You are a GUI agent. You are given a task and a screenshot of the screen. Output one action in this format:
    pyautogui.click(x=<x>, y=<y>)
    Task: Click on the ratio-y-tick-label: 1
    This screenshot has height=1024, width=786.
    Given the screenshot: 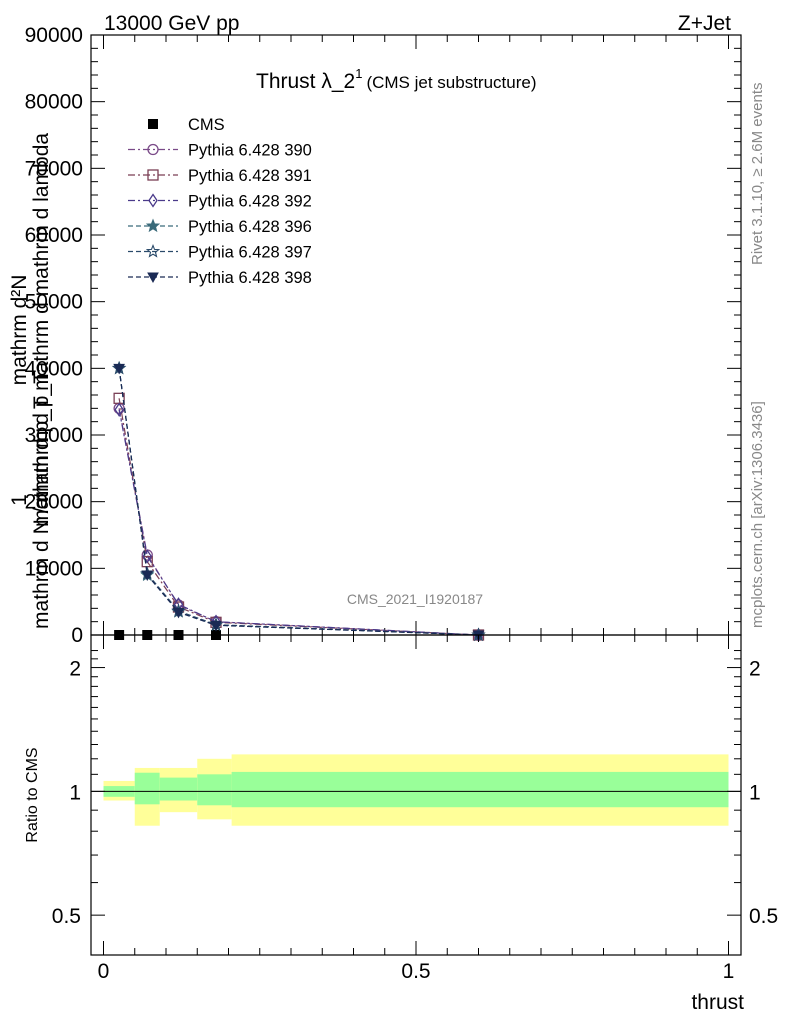 What is the action you would take?
    pyautogui.click(x=75, y=792)
    